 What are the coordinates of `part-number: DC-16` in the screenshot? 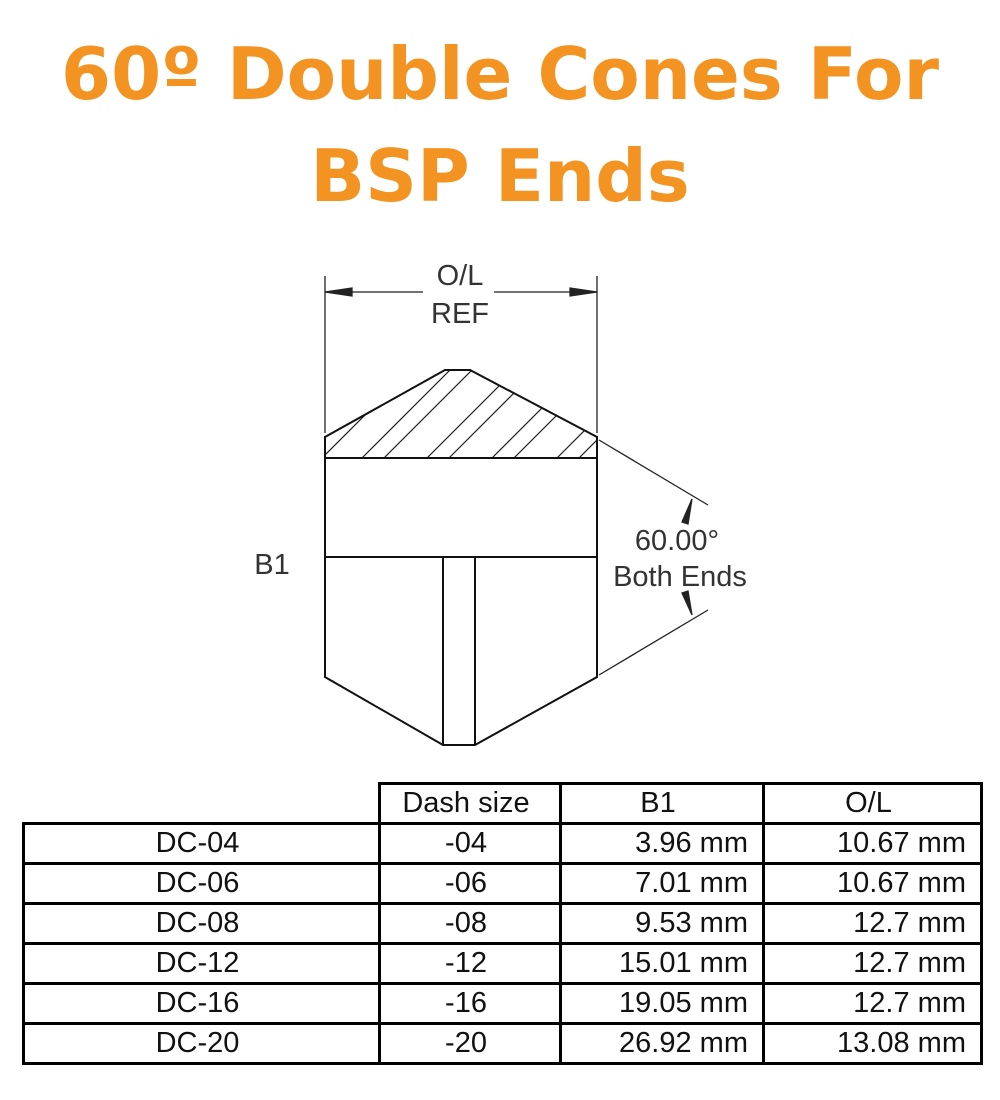 It's located at (201, 1003).